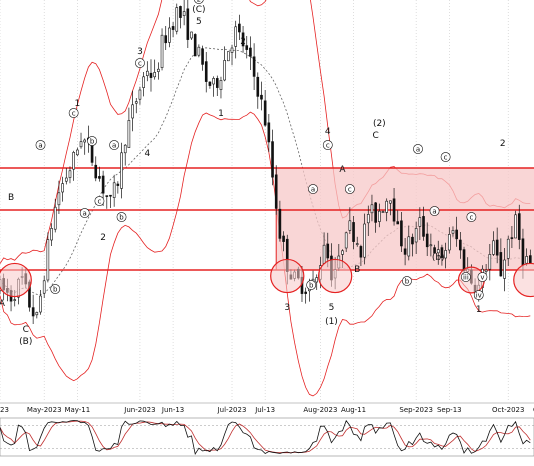 This screenshot has width=534, height=466. Describe the element at coordinates (407, 282) in the screenshot. I see `wave-label-35: b` at that location.